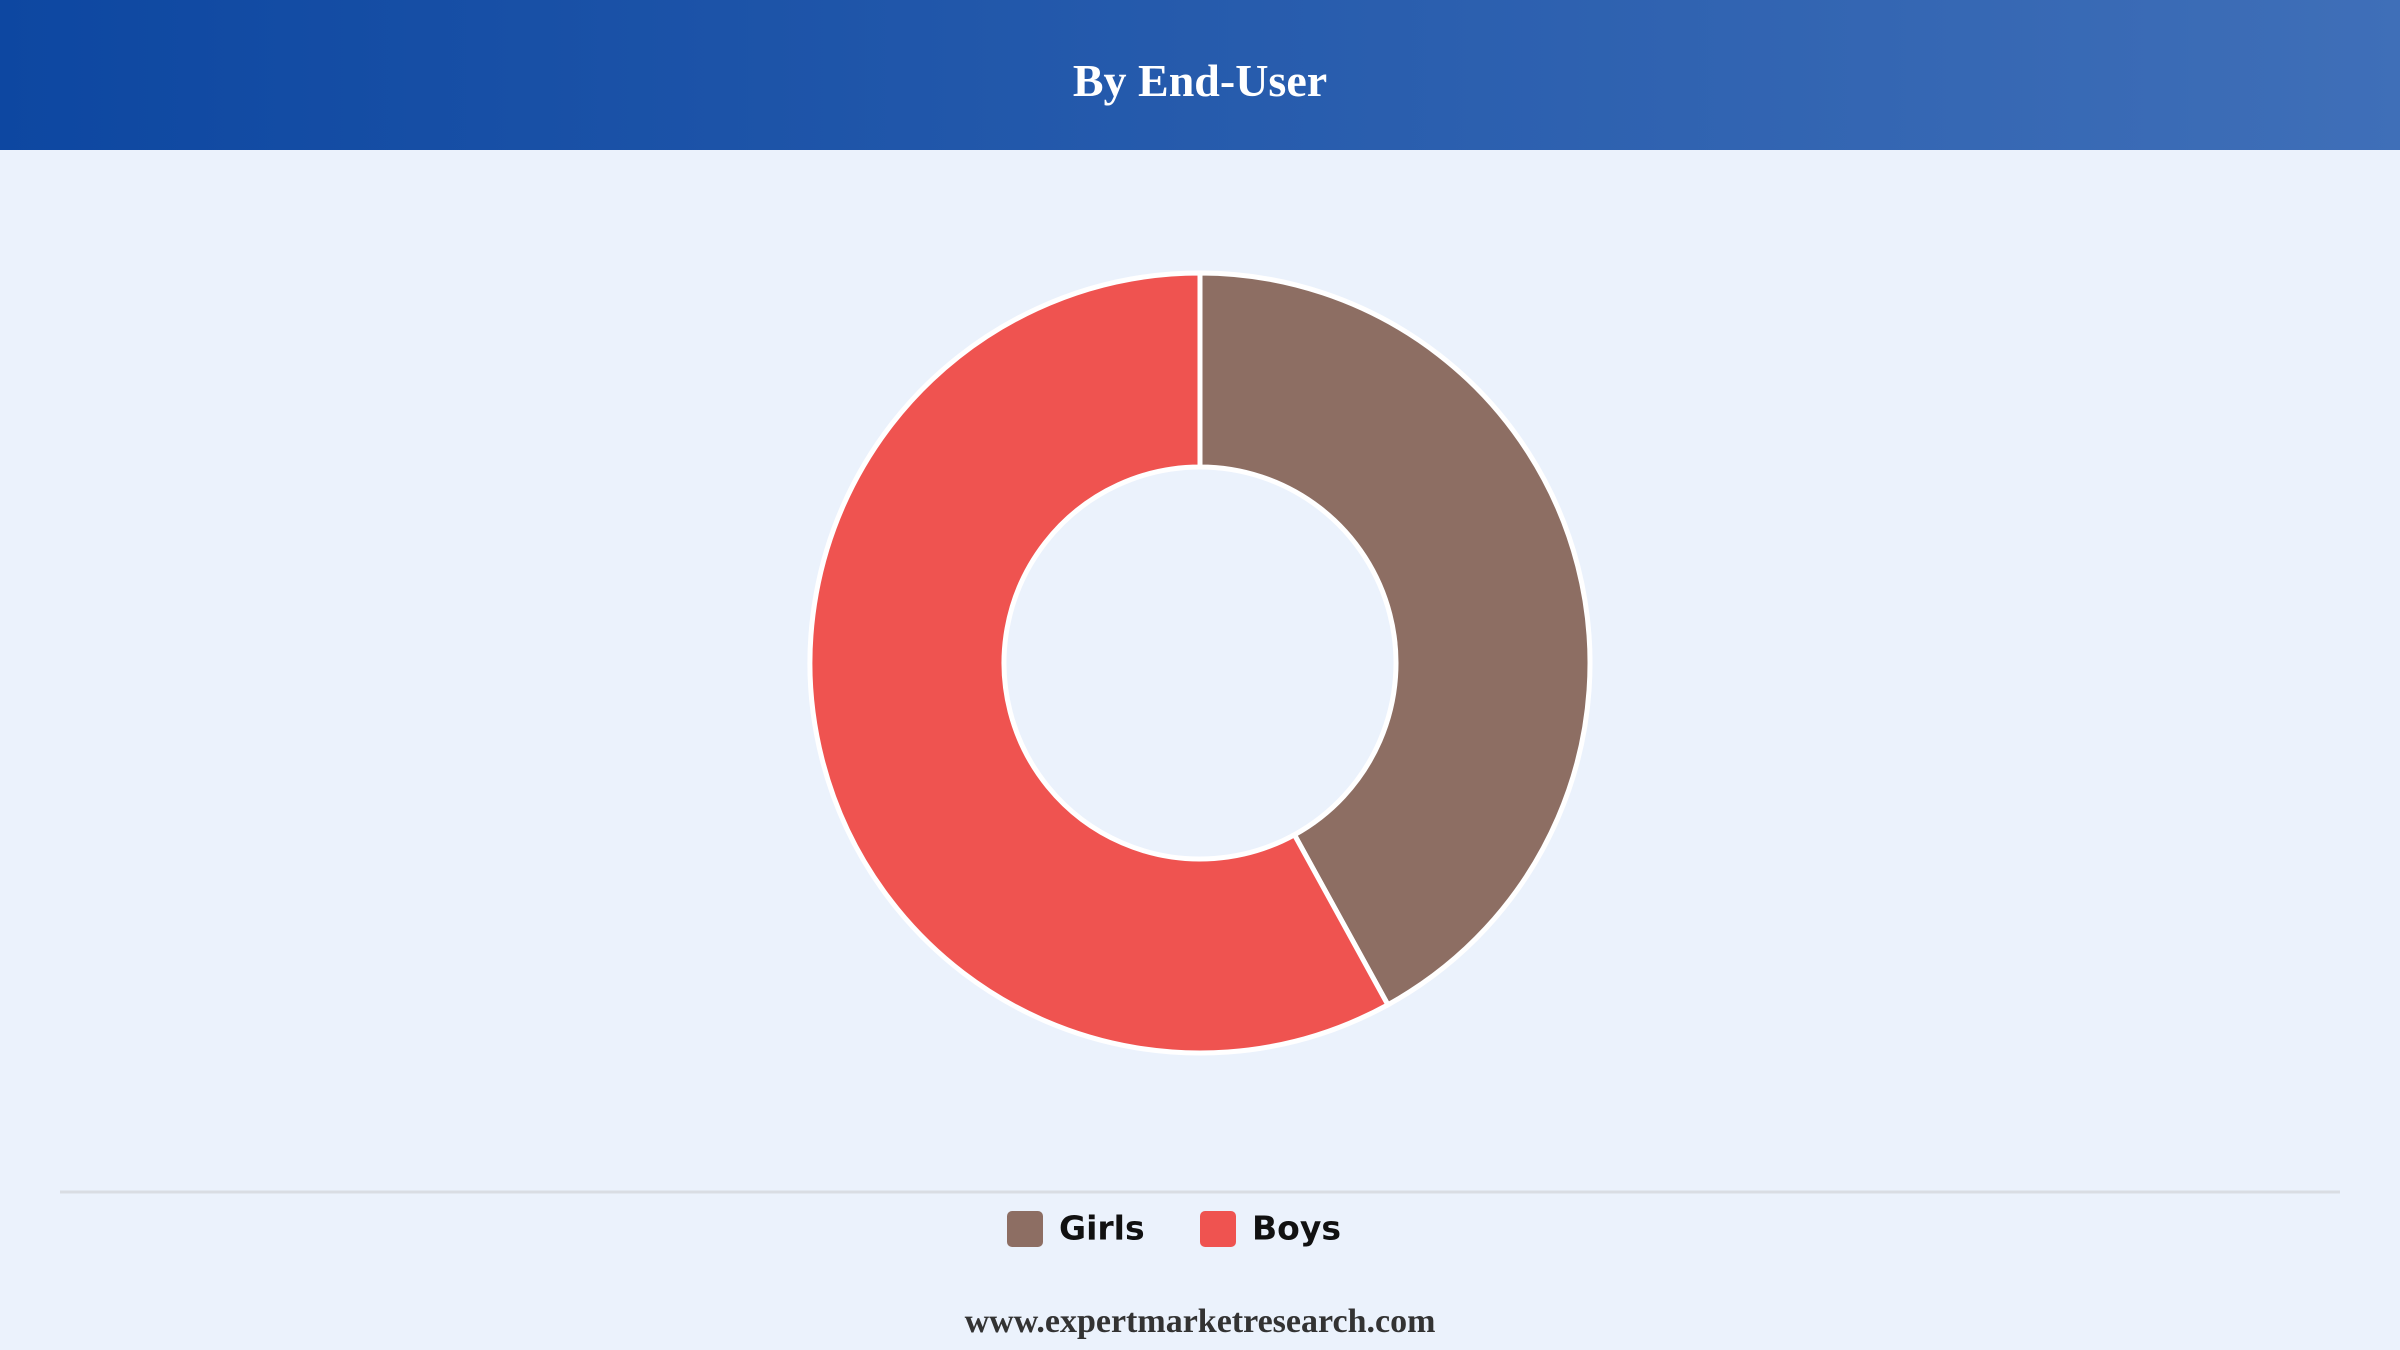 This screenshot has width=2400, height=1350. Describe the element at coordinates (1174, 1228) in the screenshot. I see `legend: Girls Boys` at that location.